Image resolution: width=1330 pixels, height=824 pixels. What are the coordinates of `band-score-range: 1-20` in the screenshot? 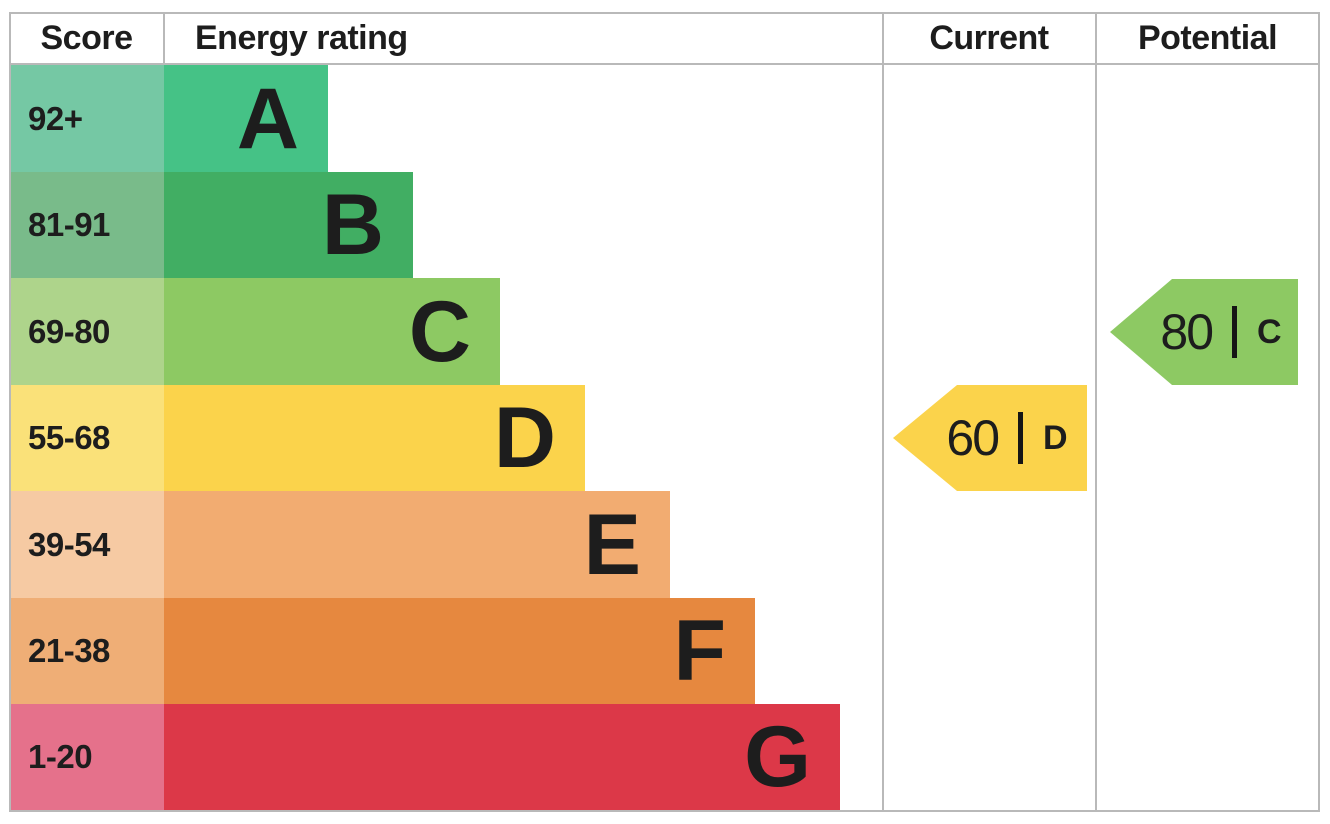 It's located at (60, 756).